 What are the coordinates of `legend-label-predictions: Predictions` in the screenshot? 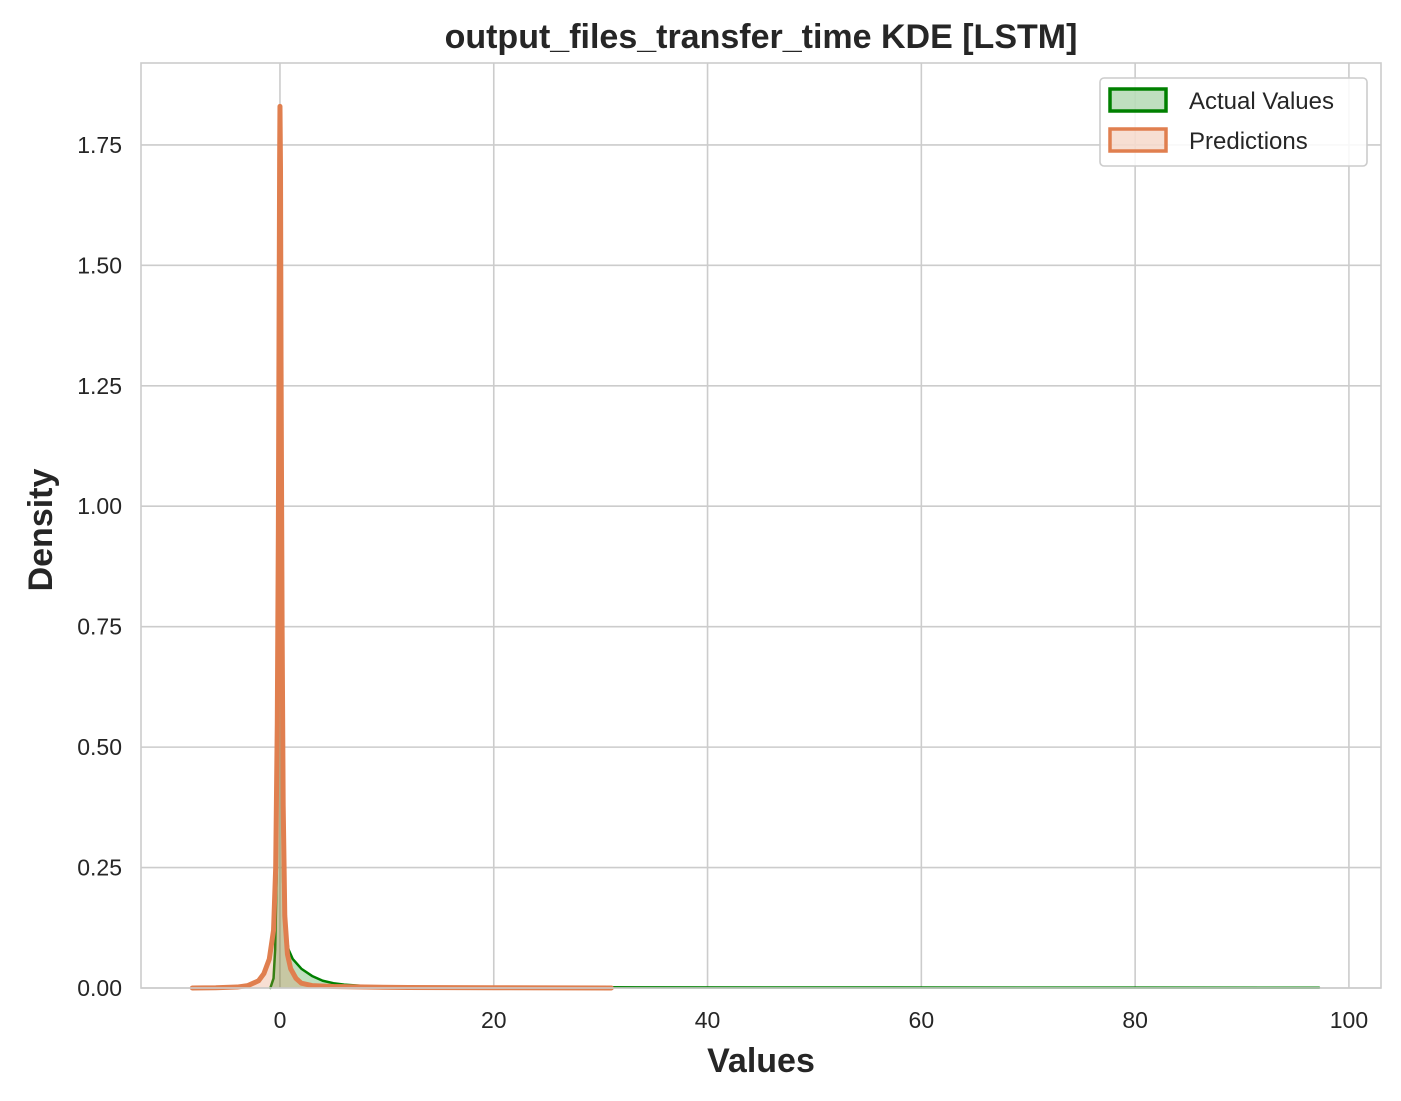 It's located at (1248, 141).